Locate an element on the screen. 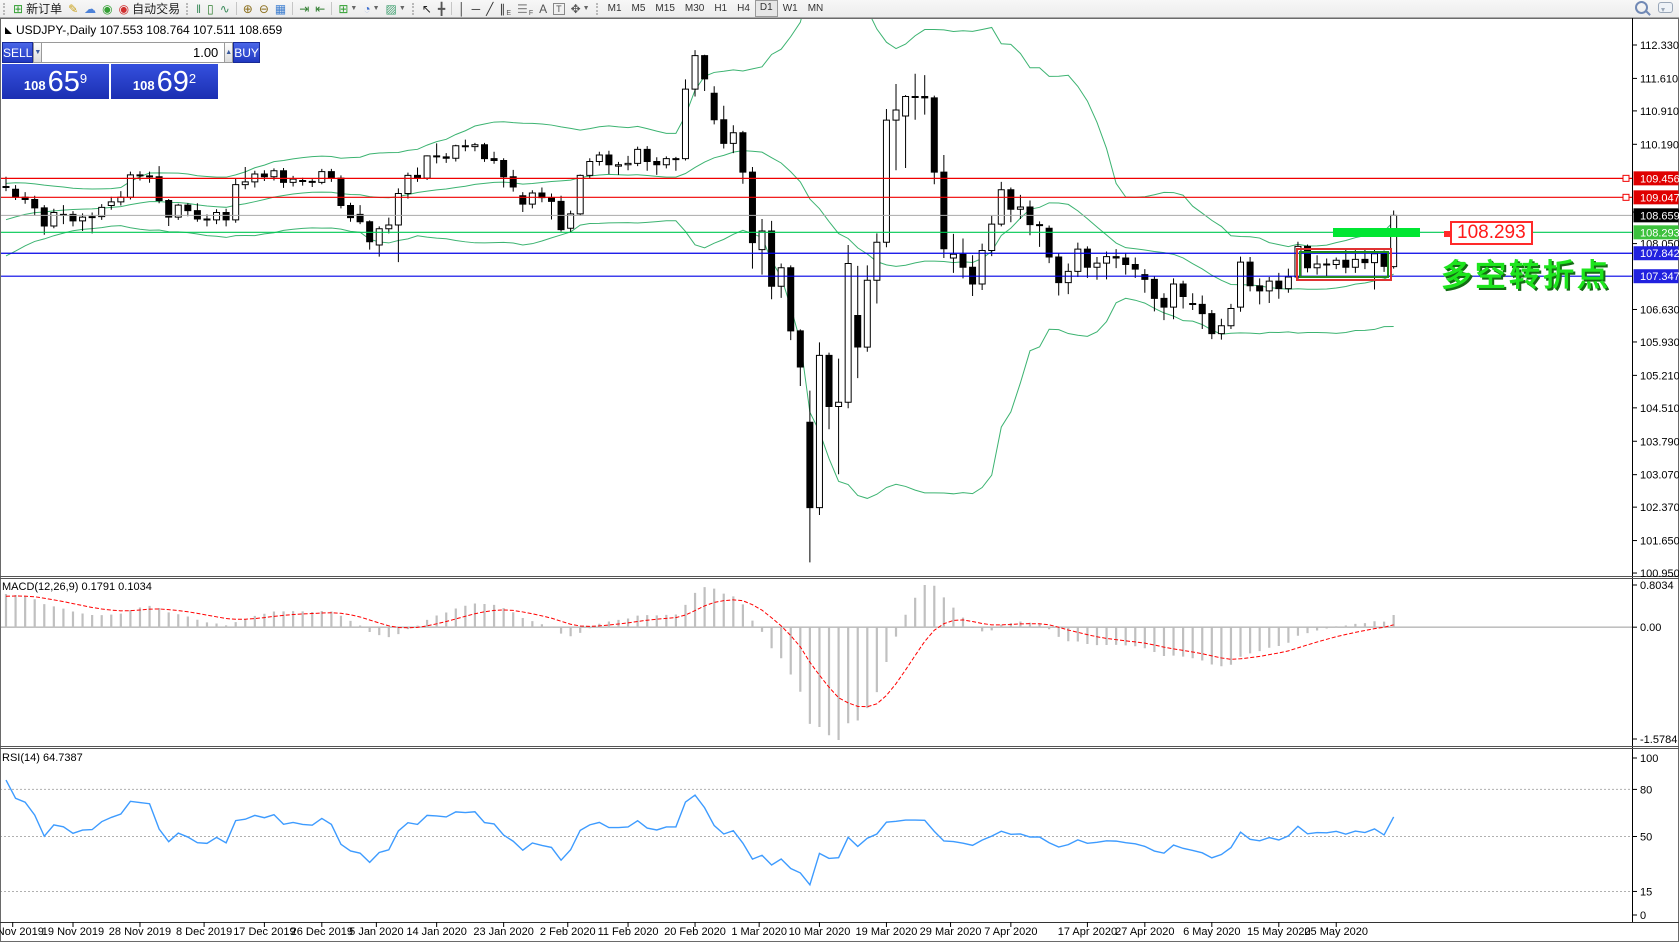 The width and height of the screenshot is (1679, 942). price-tick-label: 102.370 is located at coordinates (1659, 508).